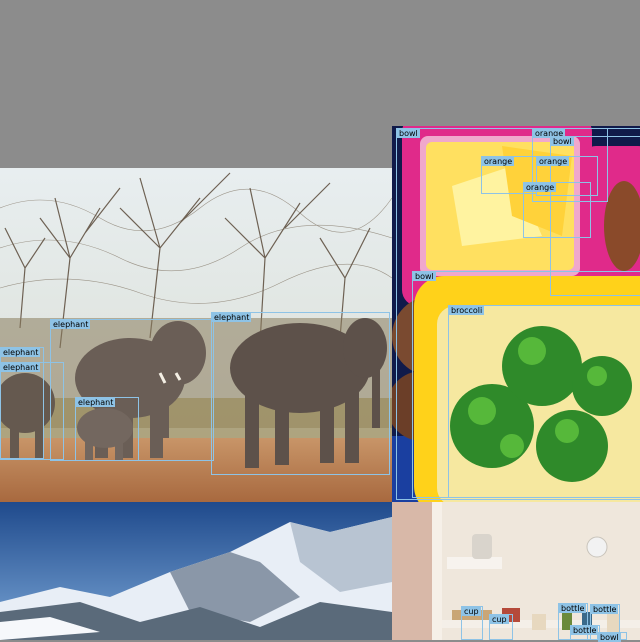 This screenshot has width=640, height=642. Describe the element at coordinates (516, 571) in the screenshot. I see `kitchen-shelf-photo` at that location.